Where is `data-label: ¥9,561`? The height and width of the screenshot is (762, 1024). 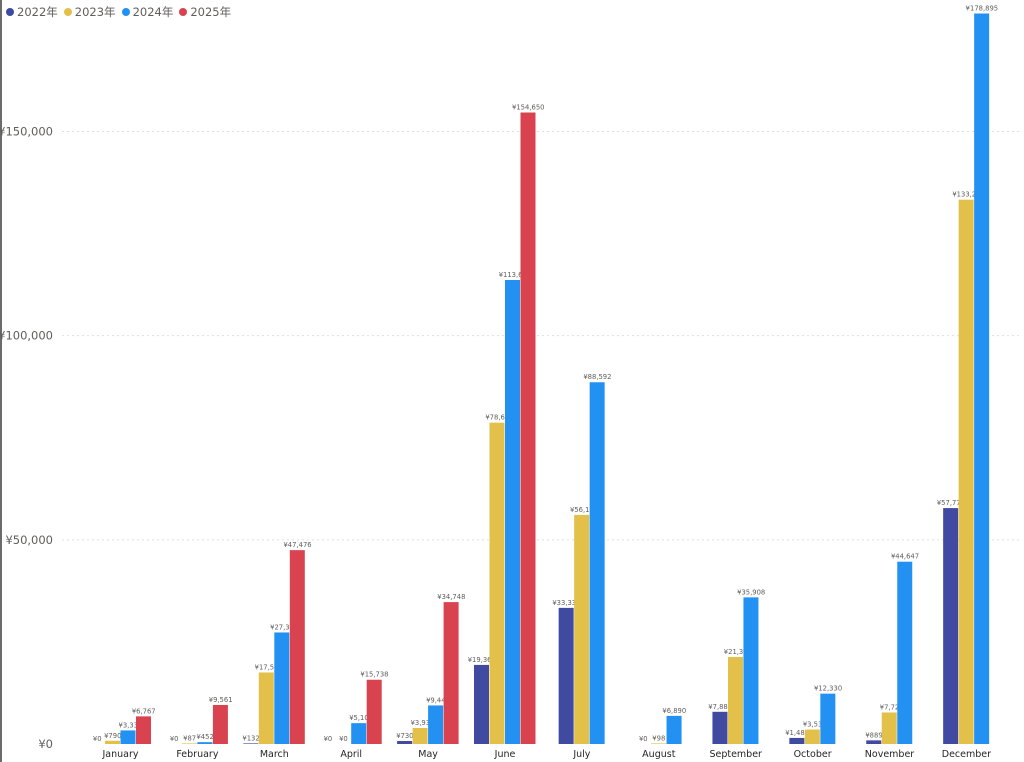
data-label: ¥9,561 is located at coordinates (221, 700).